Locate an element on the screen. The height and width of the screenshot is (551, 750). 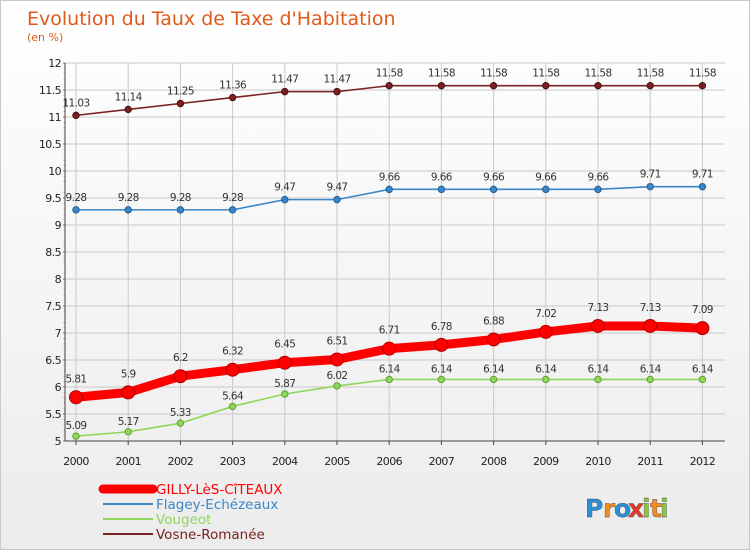
y-tick-label: 12 is located at coordinates (54, 63).